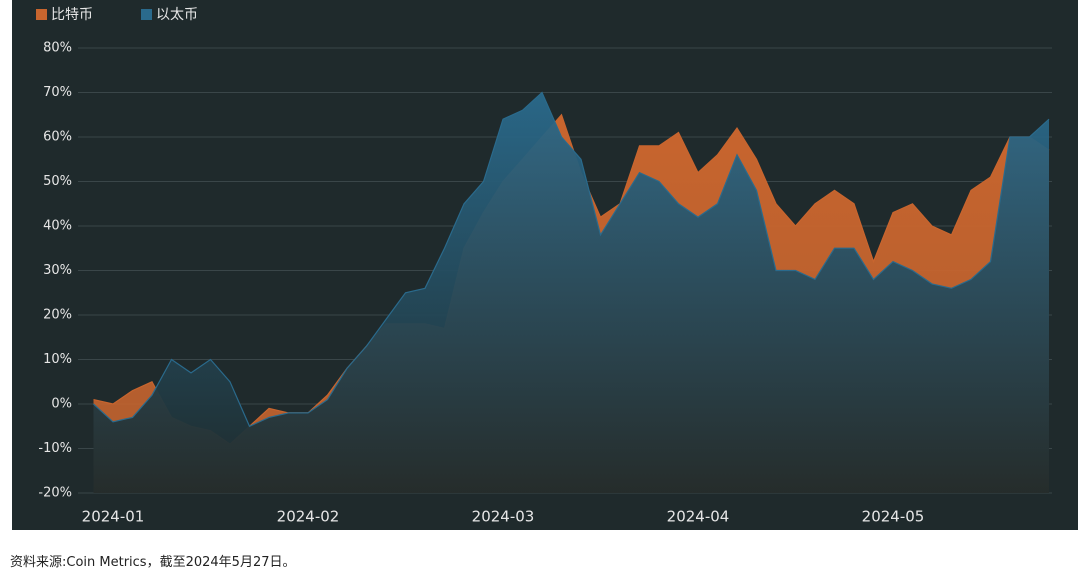  I want to click on y-tick-label: 40%, so click(57, 226).